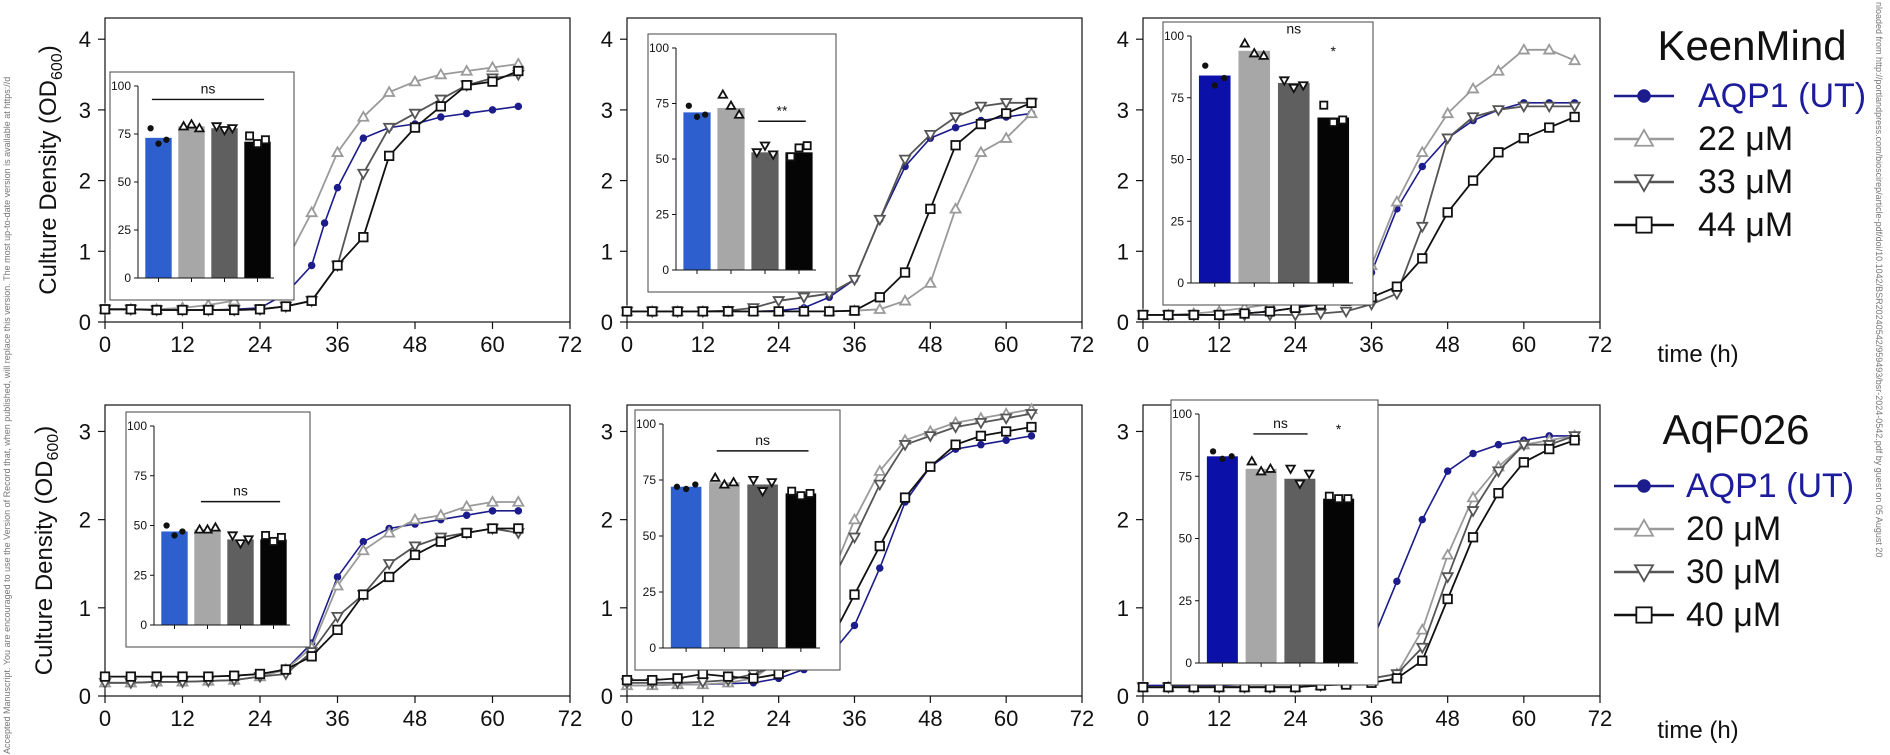 The height and width of the screenshot is (755, 1890). I want to click on inset-y-tick-label: 25, so click(663, 215).